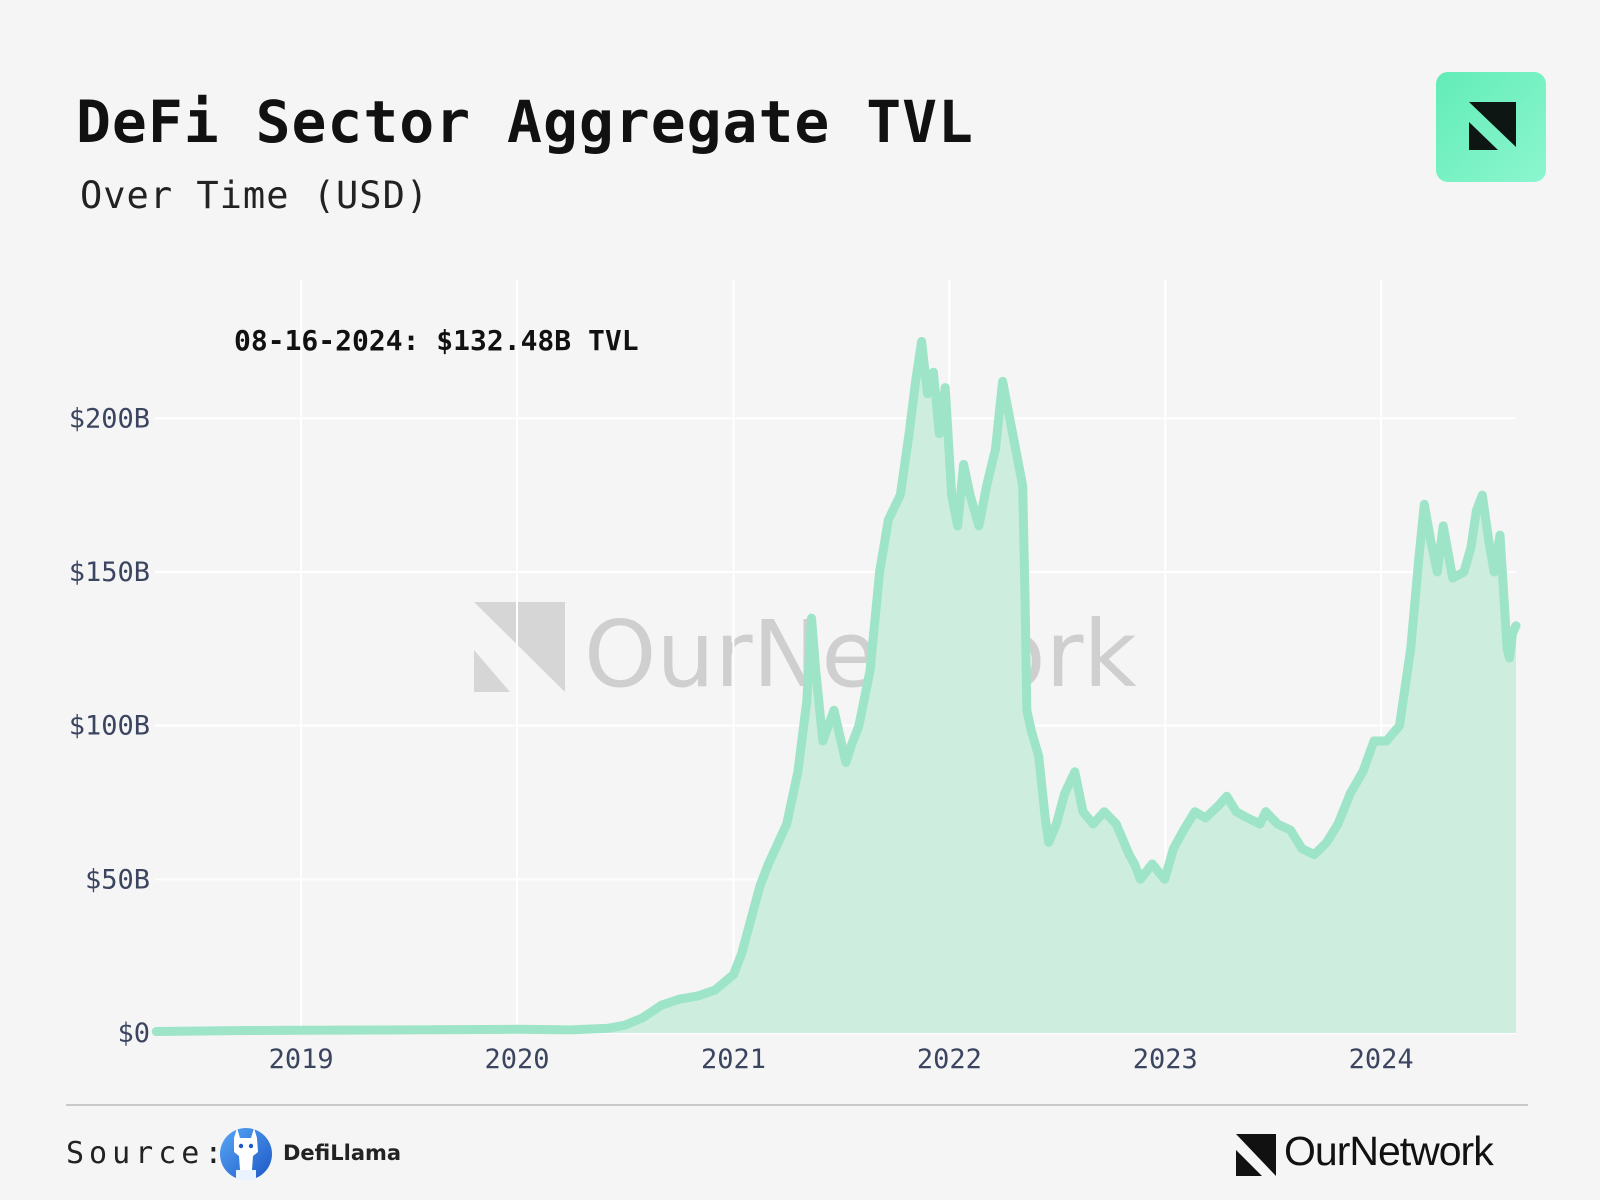 This screenshot has height=1200, width=1600. I want to click on watermark-mark-icon, so click(519, 647).